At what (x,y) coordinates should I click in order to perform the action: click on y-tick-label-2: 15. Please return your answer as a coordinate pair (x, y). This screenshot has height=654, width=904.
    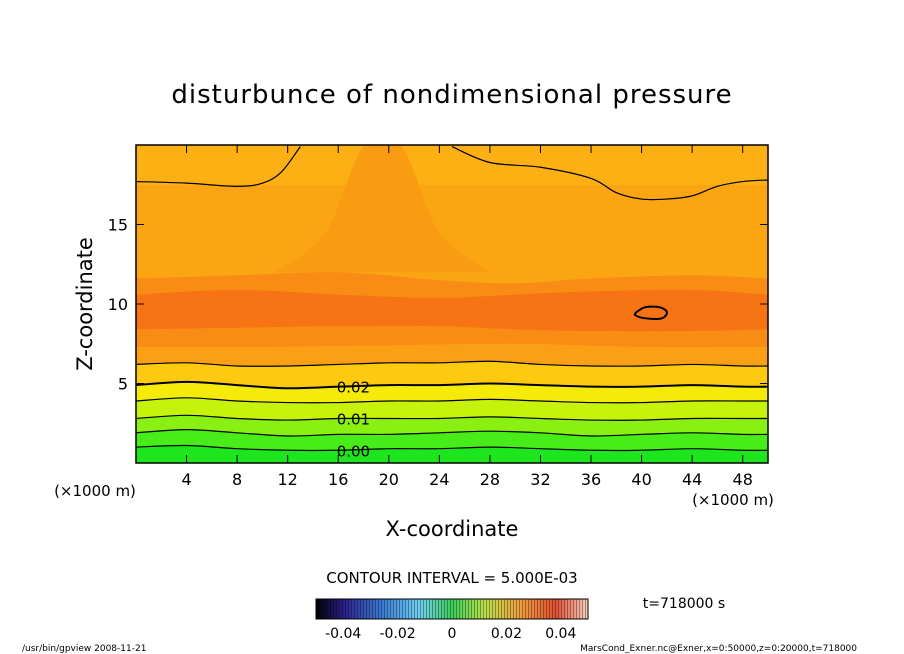
    Looking at the image, I should click on (118, 225).